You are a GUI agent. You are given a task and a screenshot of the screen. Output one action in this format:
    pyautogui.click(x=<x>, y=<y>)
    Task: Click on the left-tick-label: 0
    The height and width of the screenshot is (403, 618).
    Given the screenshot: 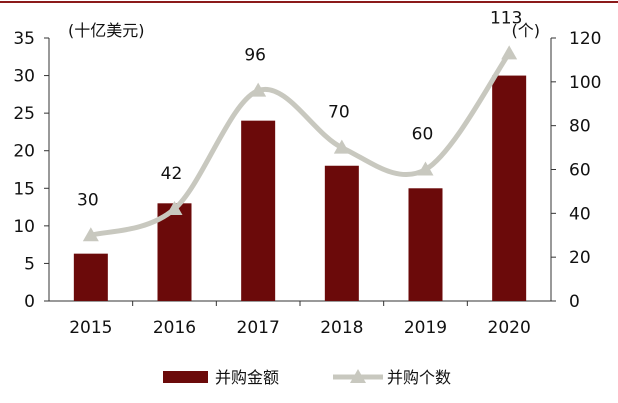 What is the action you would take?
    pyautogui.click(x=29, y=302)
    